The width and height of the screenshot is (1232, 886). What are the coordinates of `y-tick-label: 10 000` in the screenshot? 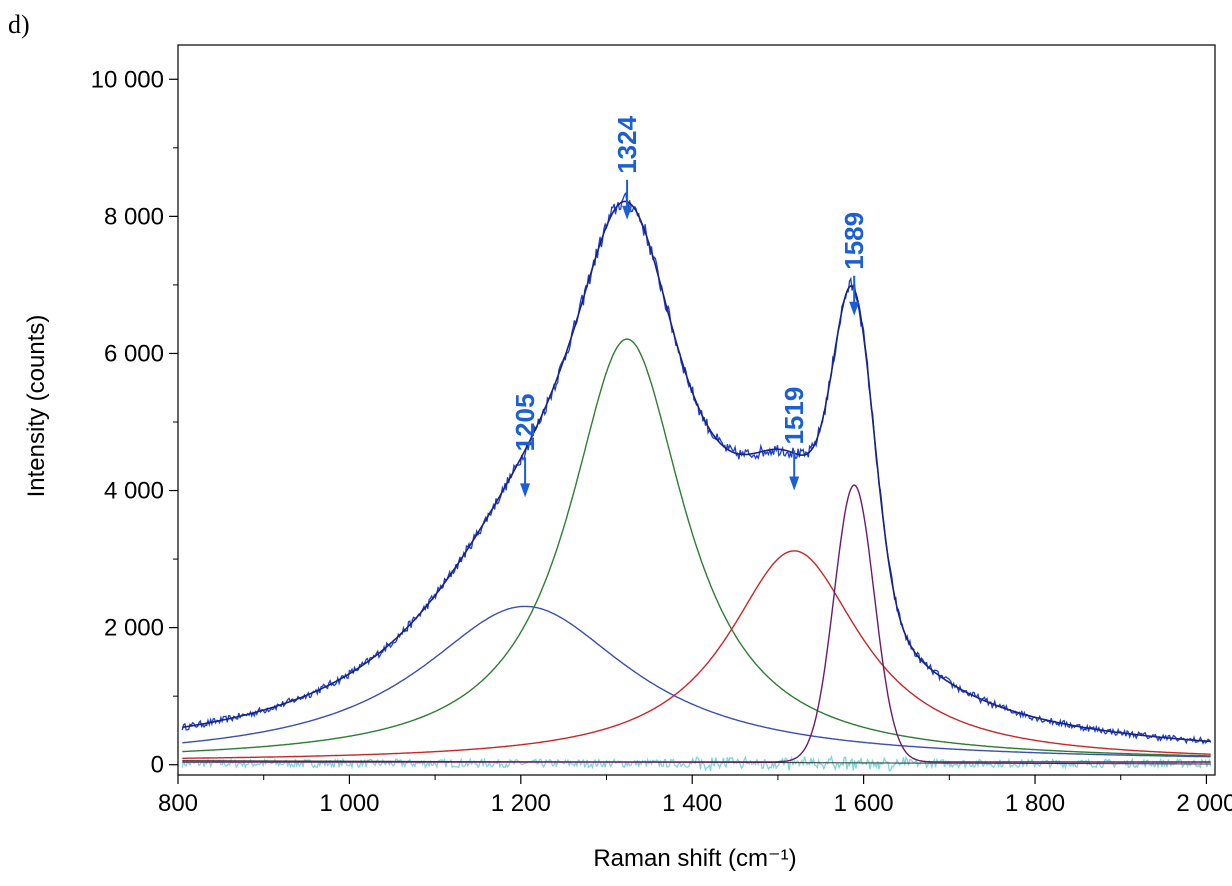 It's located at (127, 79).